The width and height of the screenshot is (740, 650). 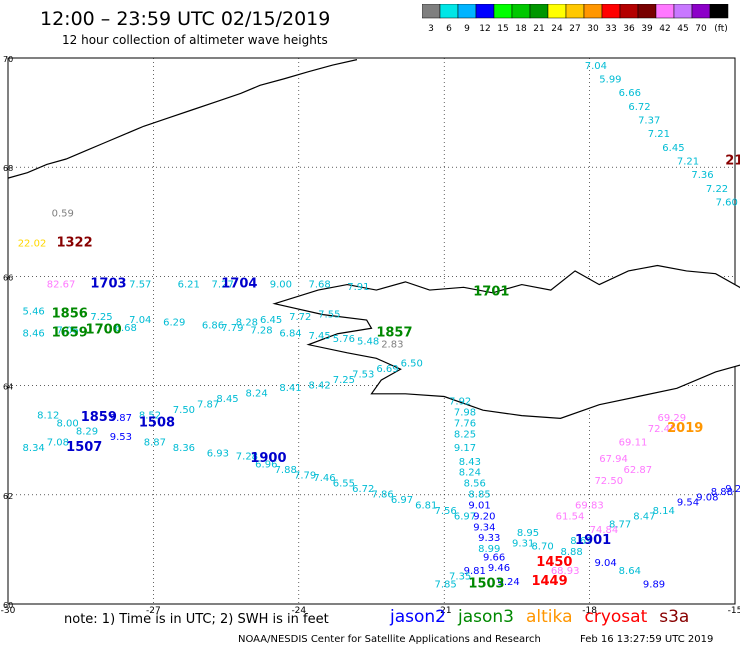 I want to click on wave-height-label: 74.84, so click(x=604, y=530).